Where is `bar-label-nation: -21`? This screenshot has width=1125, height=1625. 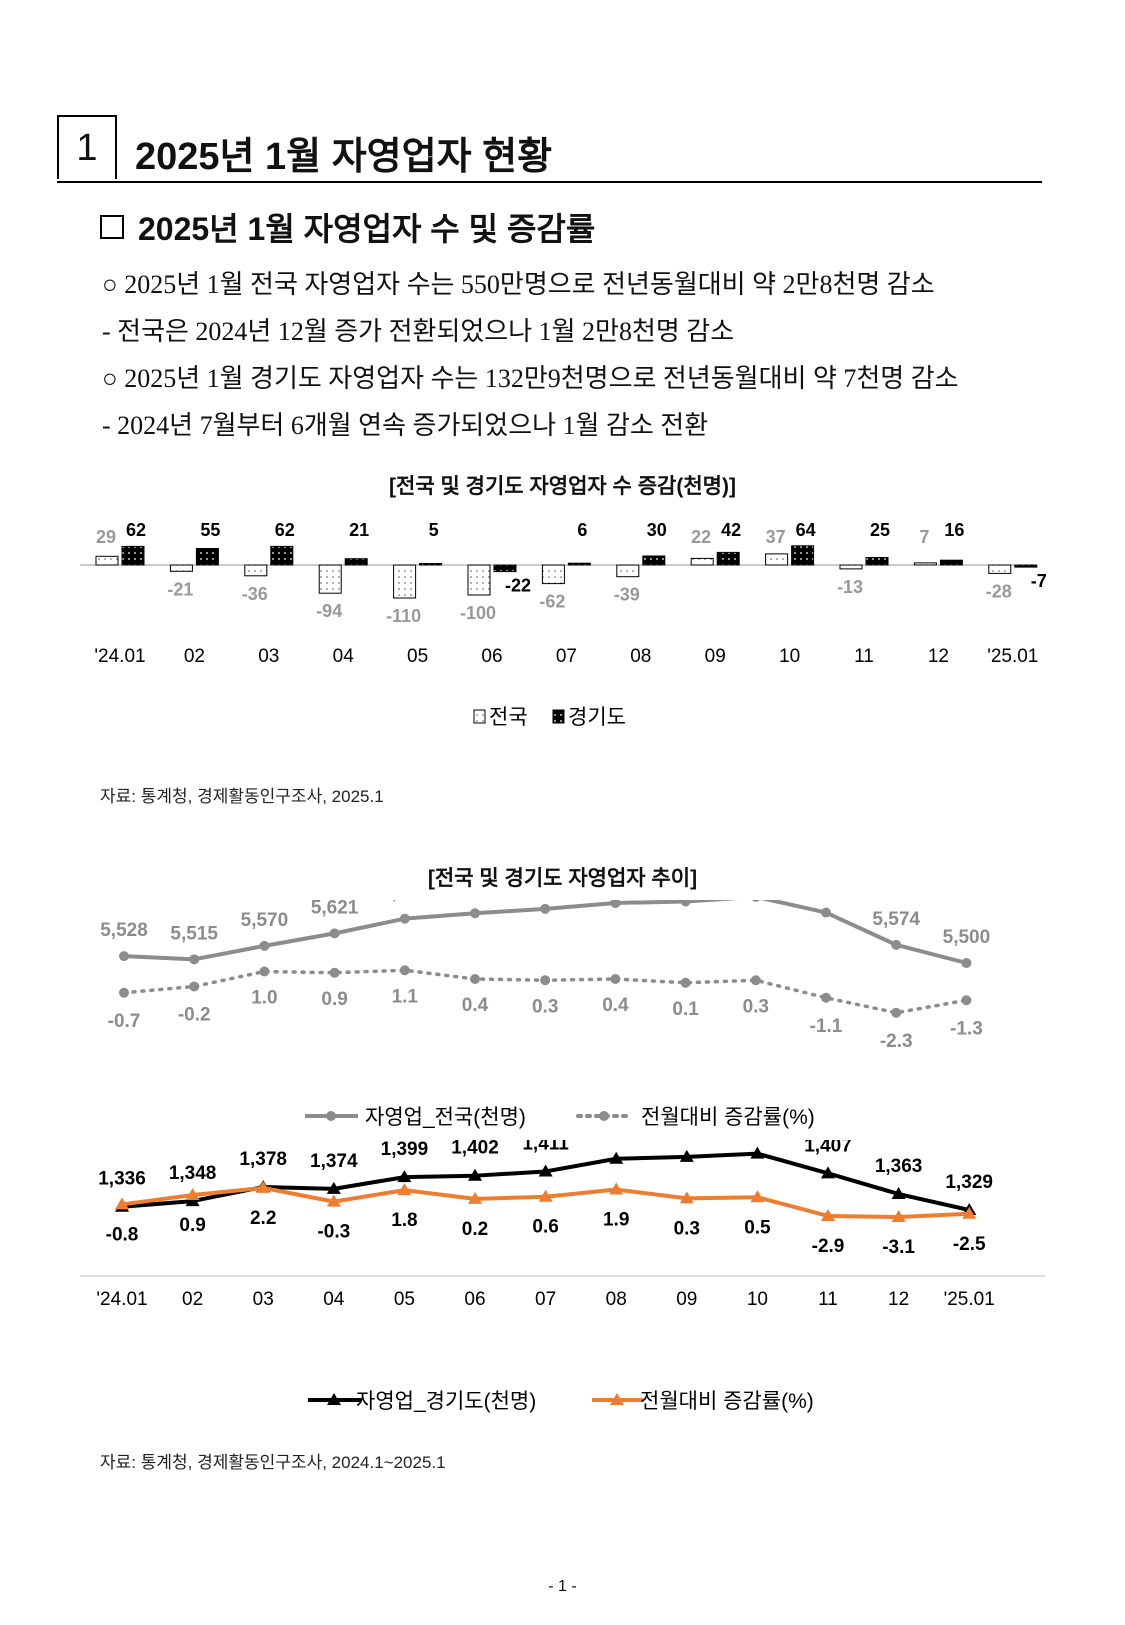 bar-label-nation: -21 is located at coordinates (180, 589).